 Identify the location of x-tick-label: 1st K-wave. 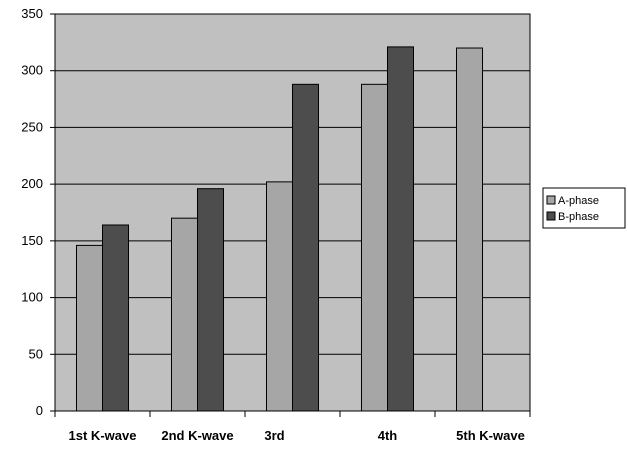
(103, 435).